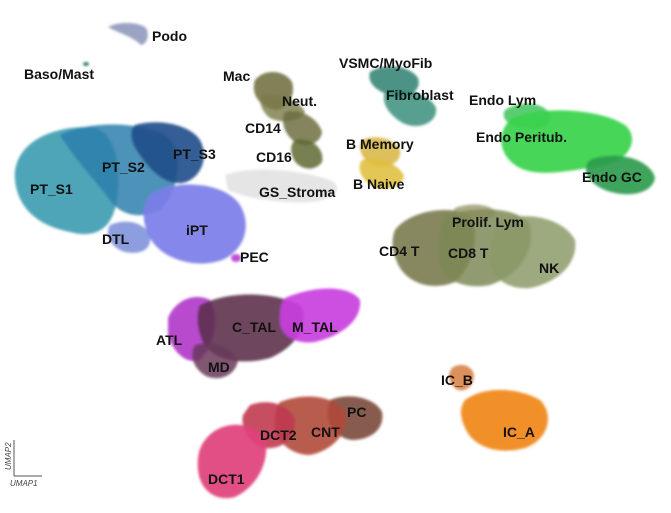 Image resolution: width=671 pixels, height=513 pixels. What do you see at coordinates (504, 420) in the screenshot?
I see `cluster-ic-a` at bounding box center [504, 420].